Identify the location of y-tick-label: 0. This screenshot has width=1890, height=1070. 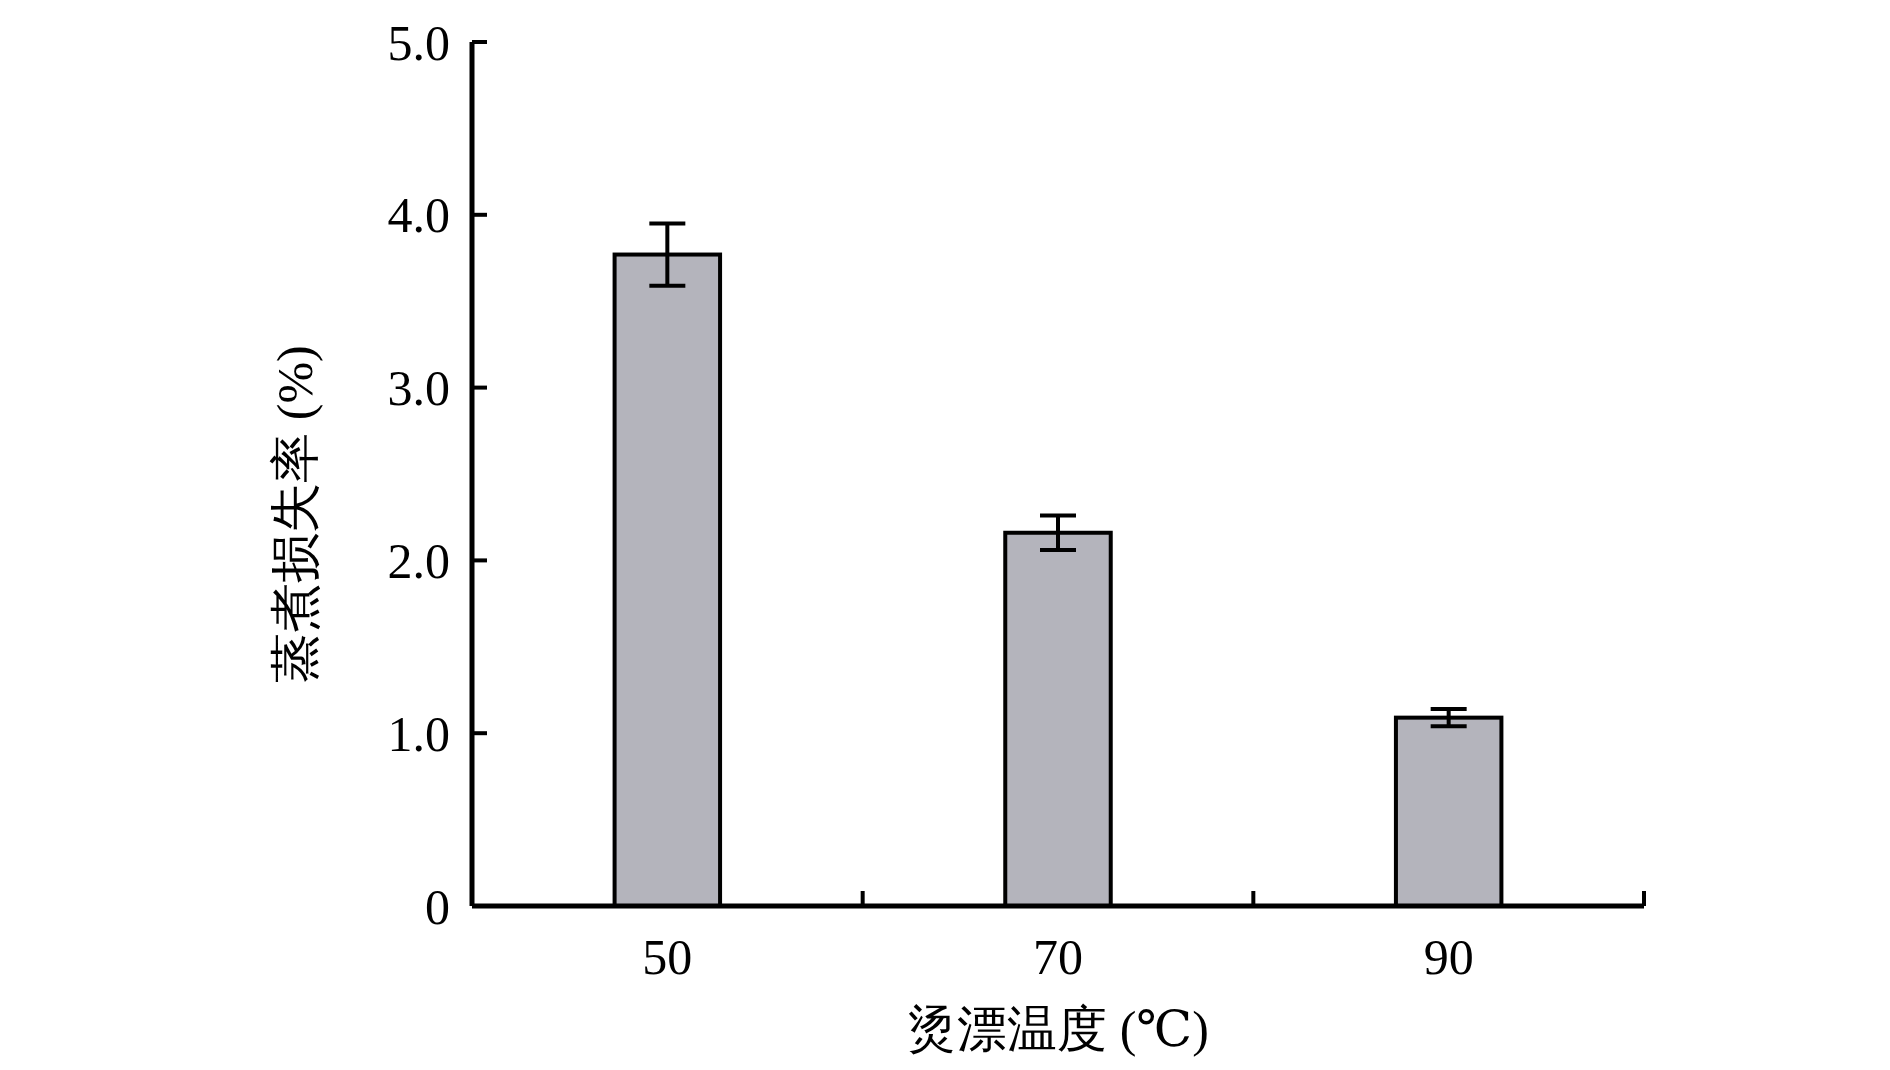
(437, 906).